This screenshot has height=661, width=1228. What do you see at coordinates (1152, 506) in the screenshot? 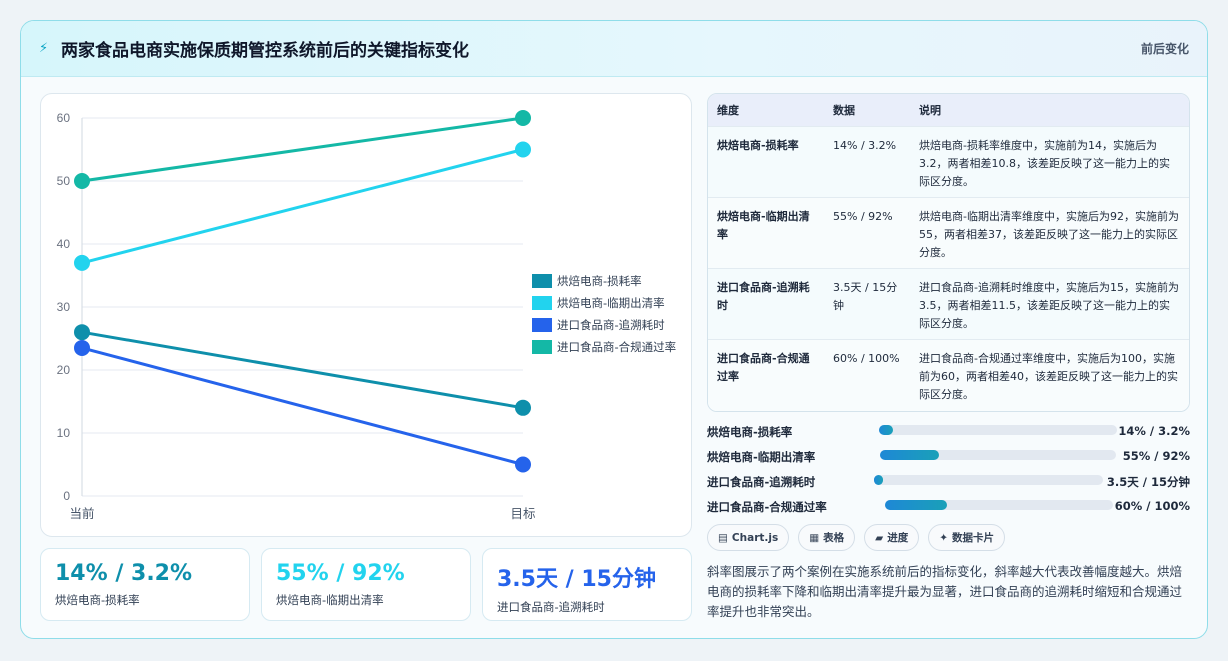
I see `progress-value: 60% / 100%` at bounding box center [1152, 506].